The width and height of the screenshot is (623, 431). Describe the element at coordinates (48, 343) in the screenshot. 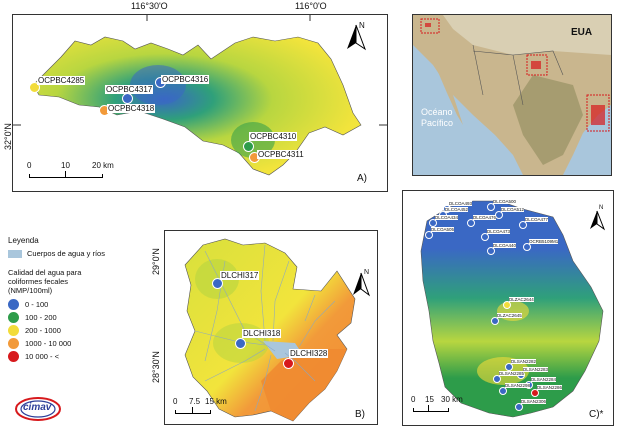

I see `legend-class-label: 1000 - 10 000` at that location.